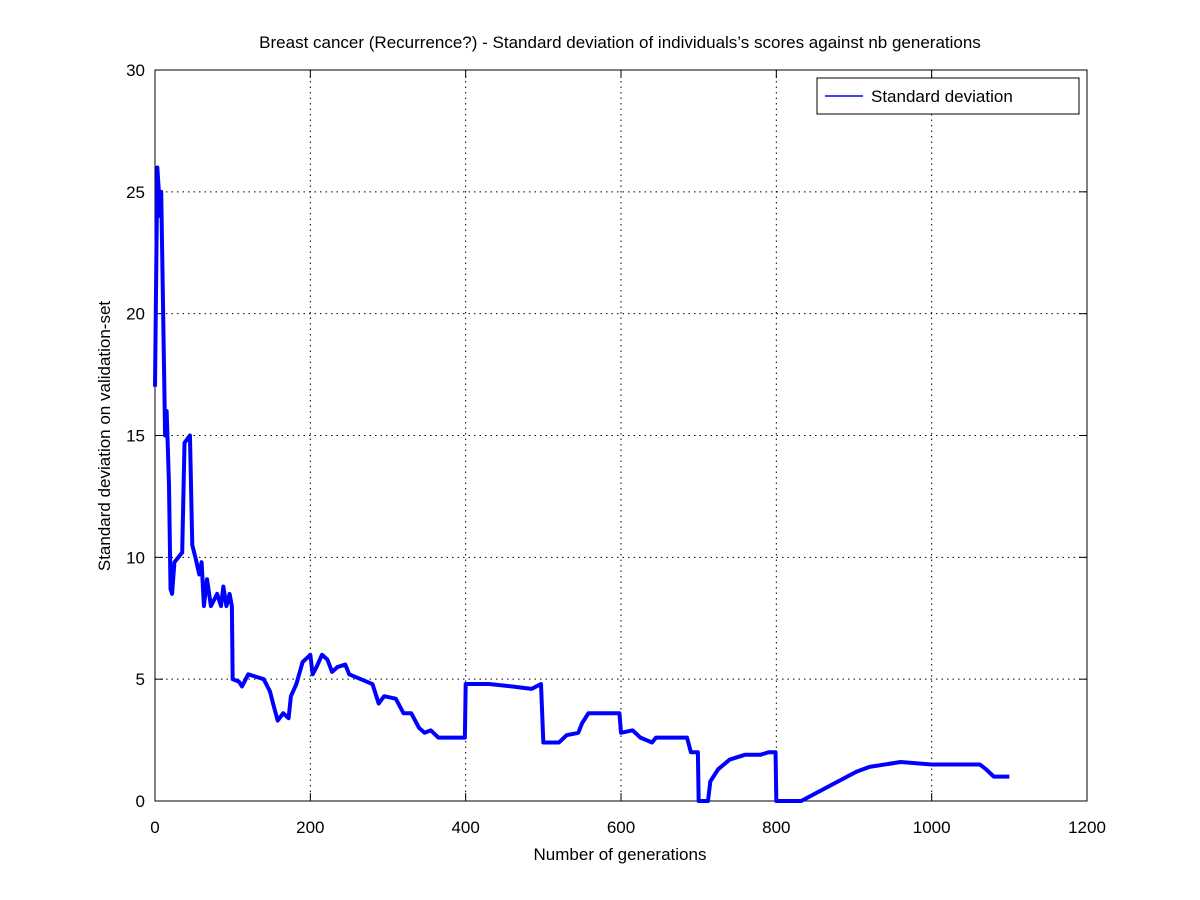  Describe the element at coordinates (135, 192) in the screenshot. I see `y-tick-label: 25` at that location.